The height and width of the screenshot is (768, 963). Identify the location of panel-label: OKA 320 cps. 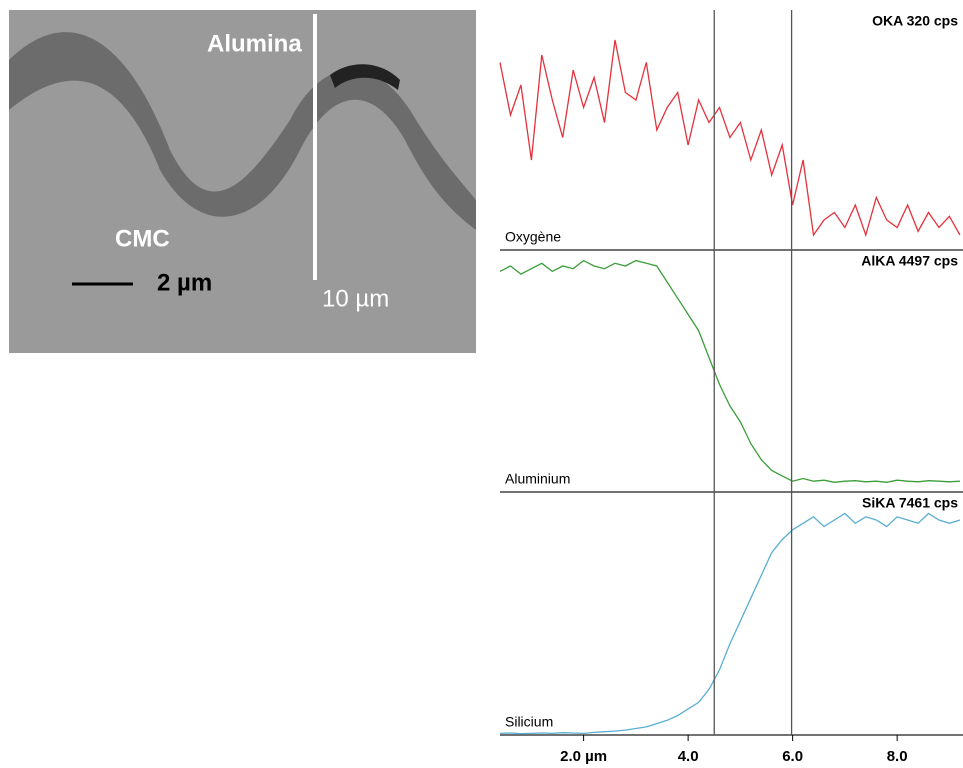
(915, 21).